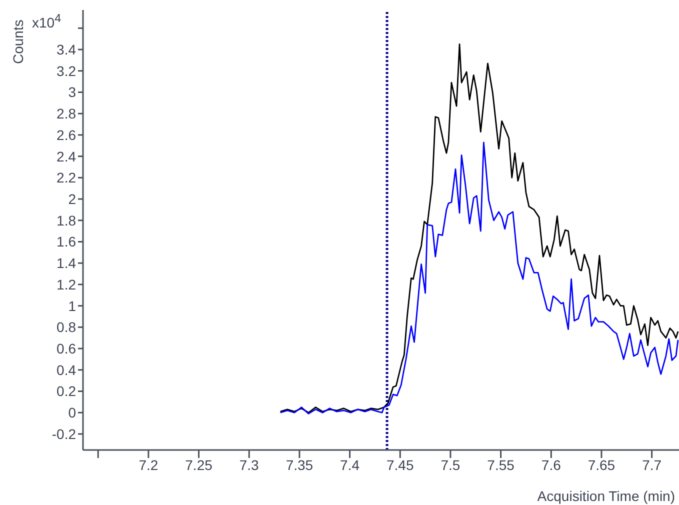 The width and height of the screenshot is (679, 505). What do you see at coordinates (66, 49) in the screenshot?
I see `y-tick-label: 3.4` at bounding box center [66, 49].